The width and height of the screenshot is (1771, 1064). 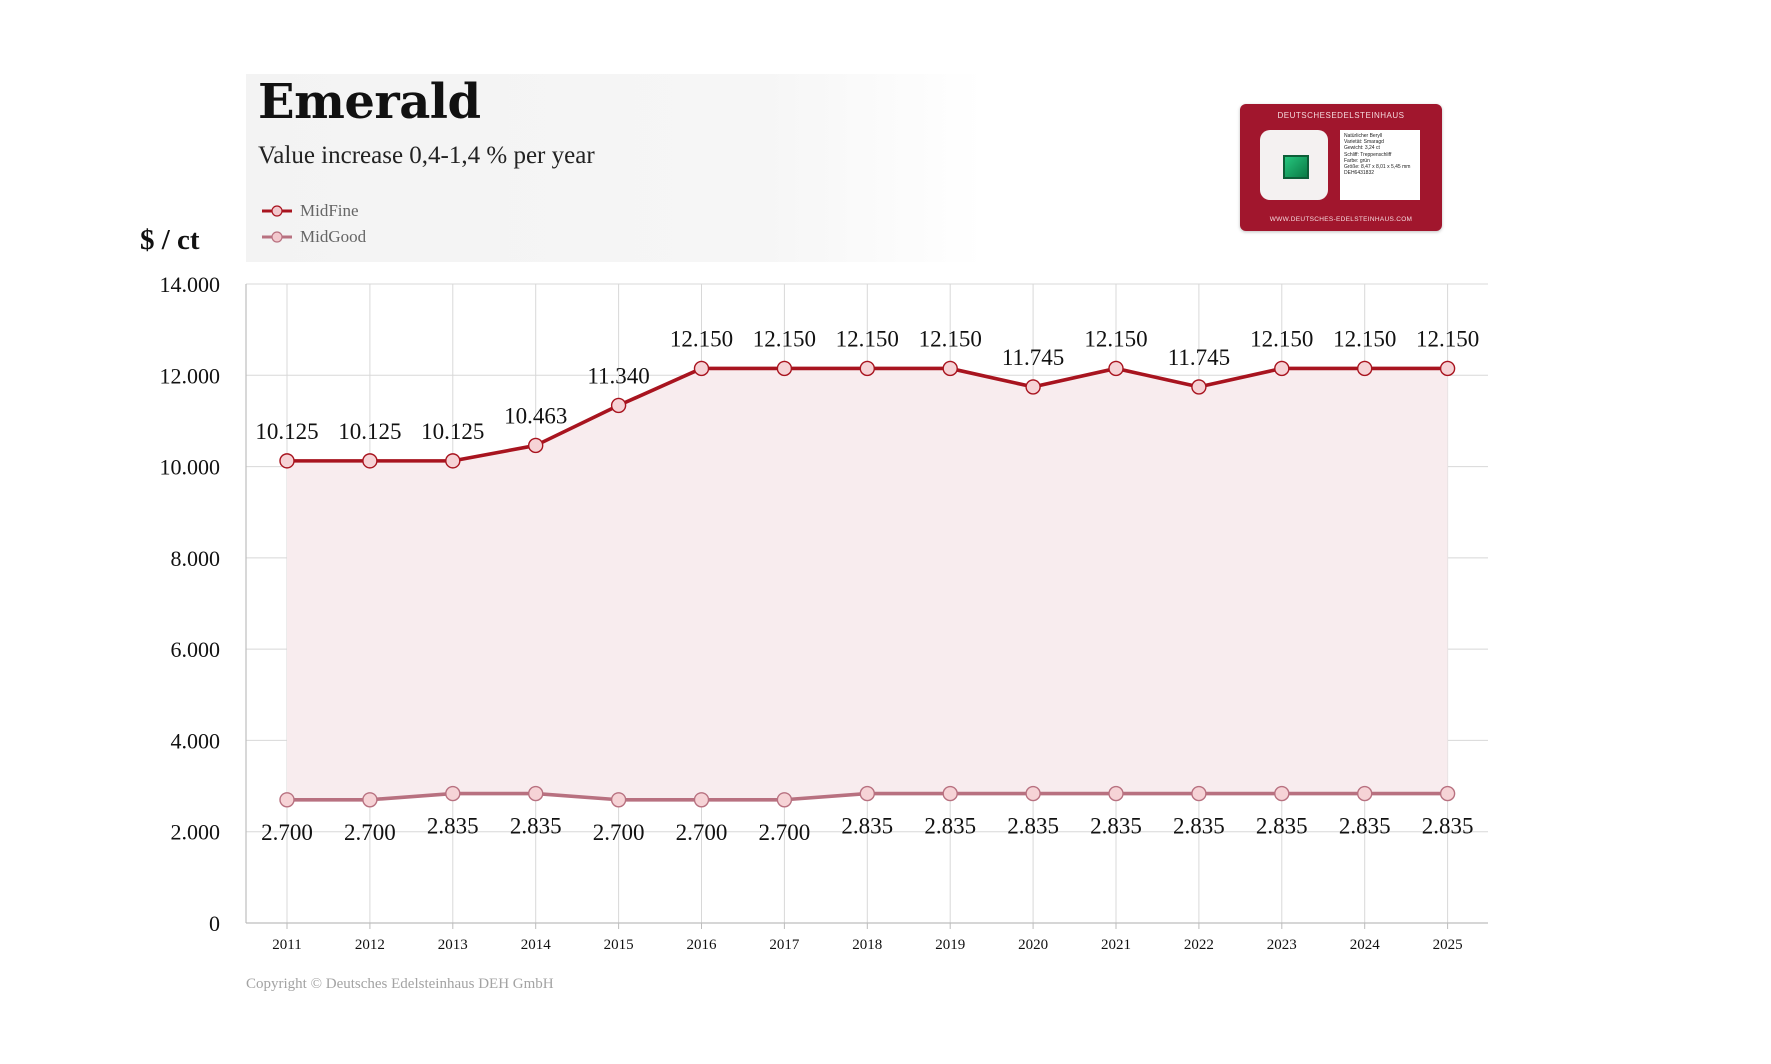 What do you see at coordinates (214, 923) in the screenshot?
I see `y-tick-label: 0` at bounding box center [214, 923].